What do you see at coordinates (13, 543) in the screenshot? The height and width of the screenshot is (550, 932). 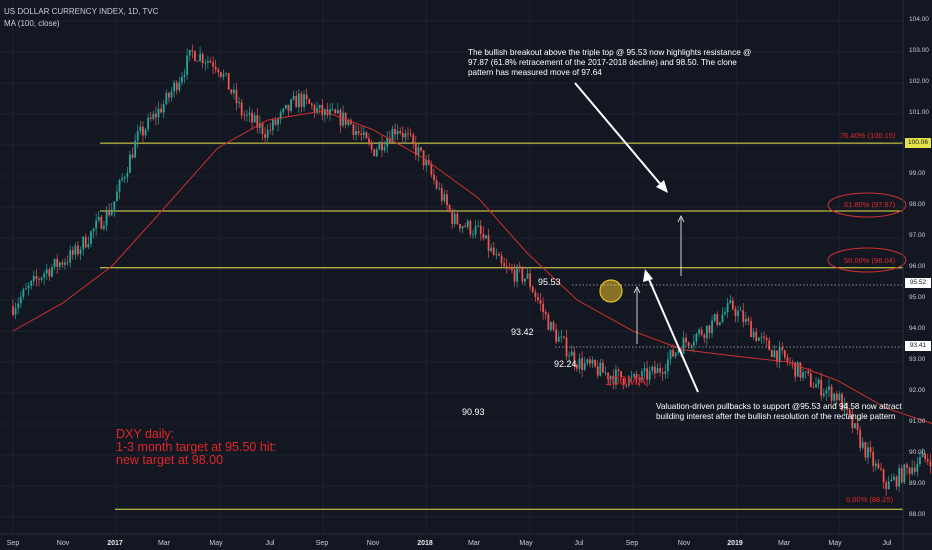 I see `x-tick: Sep` at bounding box center [13, 543].